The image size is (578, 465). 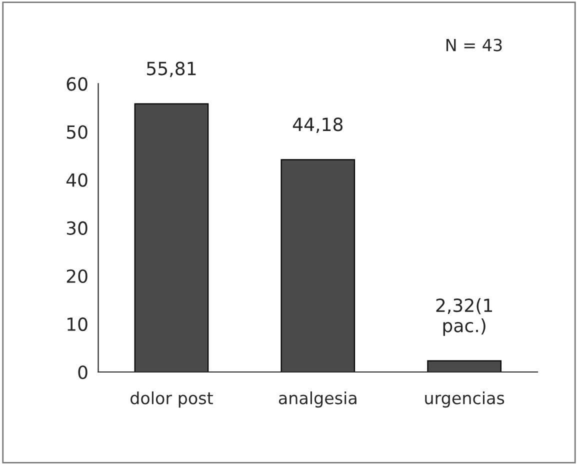 I want to click on y-tick-label: 40, so click(x=77, y=180).